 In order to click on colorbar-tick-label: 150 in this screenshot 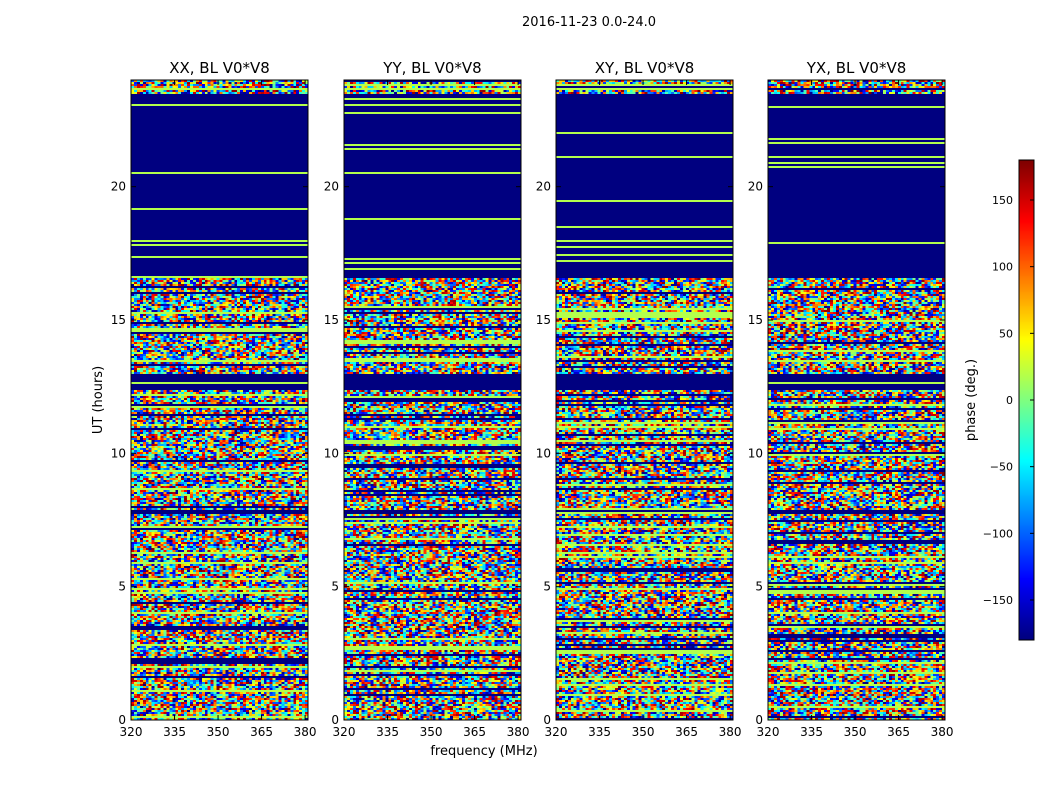, I will do `click(1002, 200)`.